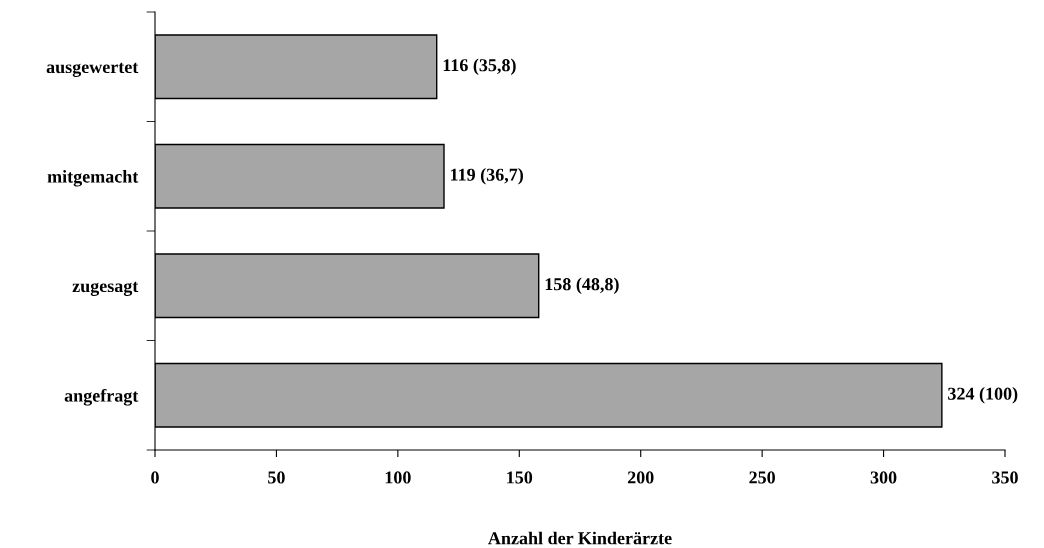 This screenshot has width=1044, height=548. What do you see at coordinates (983, 395) in the screenshot?
I see `data-label: 324 (100)` at bounding box center [983, 395].